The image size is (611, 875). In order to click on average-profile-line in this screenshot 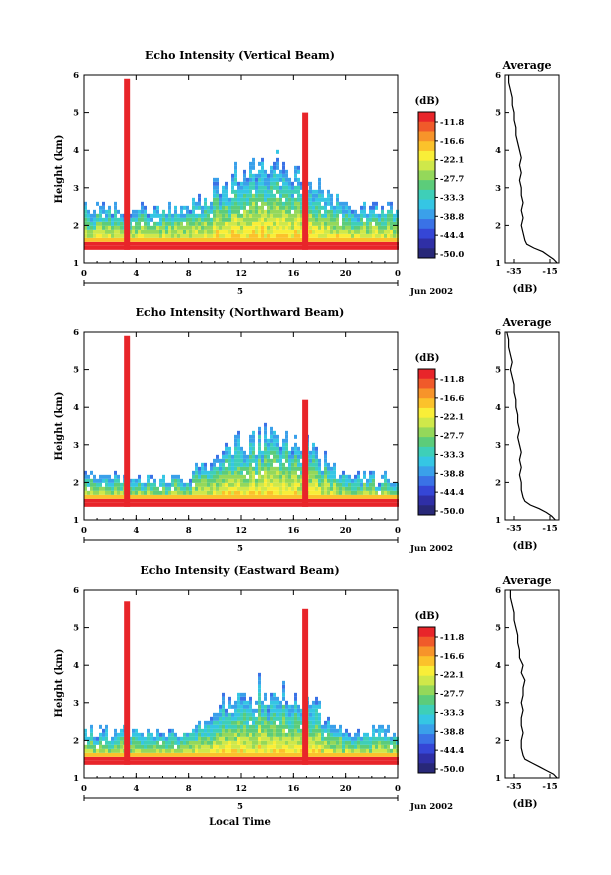, I will do `click(531, 426)`.